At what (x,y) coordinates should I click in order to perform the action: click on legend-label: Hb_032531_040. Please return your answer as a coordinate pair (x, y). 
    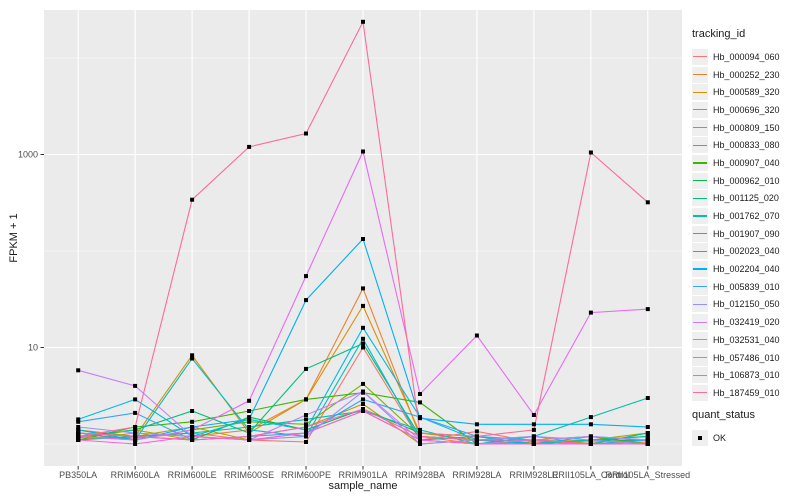
    Looking at the image, I should click on (746, 339).